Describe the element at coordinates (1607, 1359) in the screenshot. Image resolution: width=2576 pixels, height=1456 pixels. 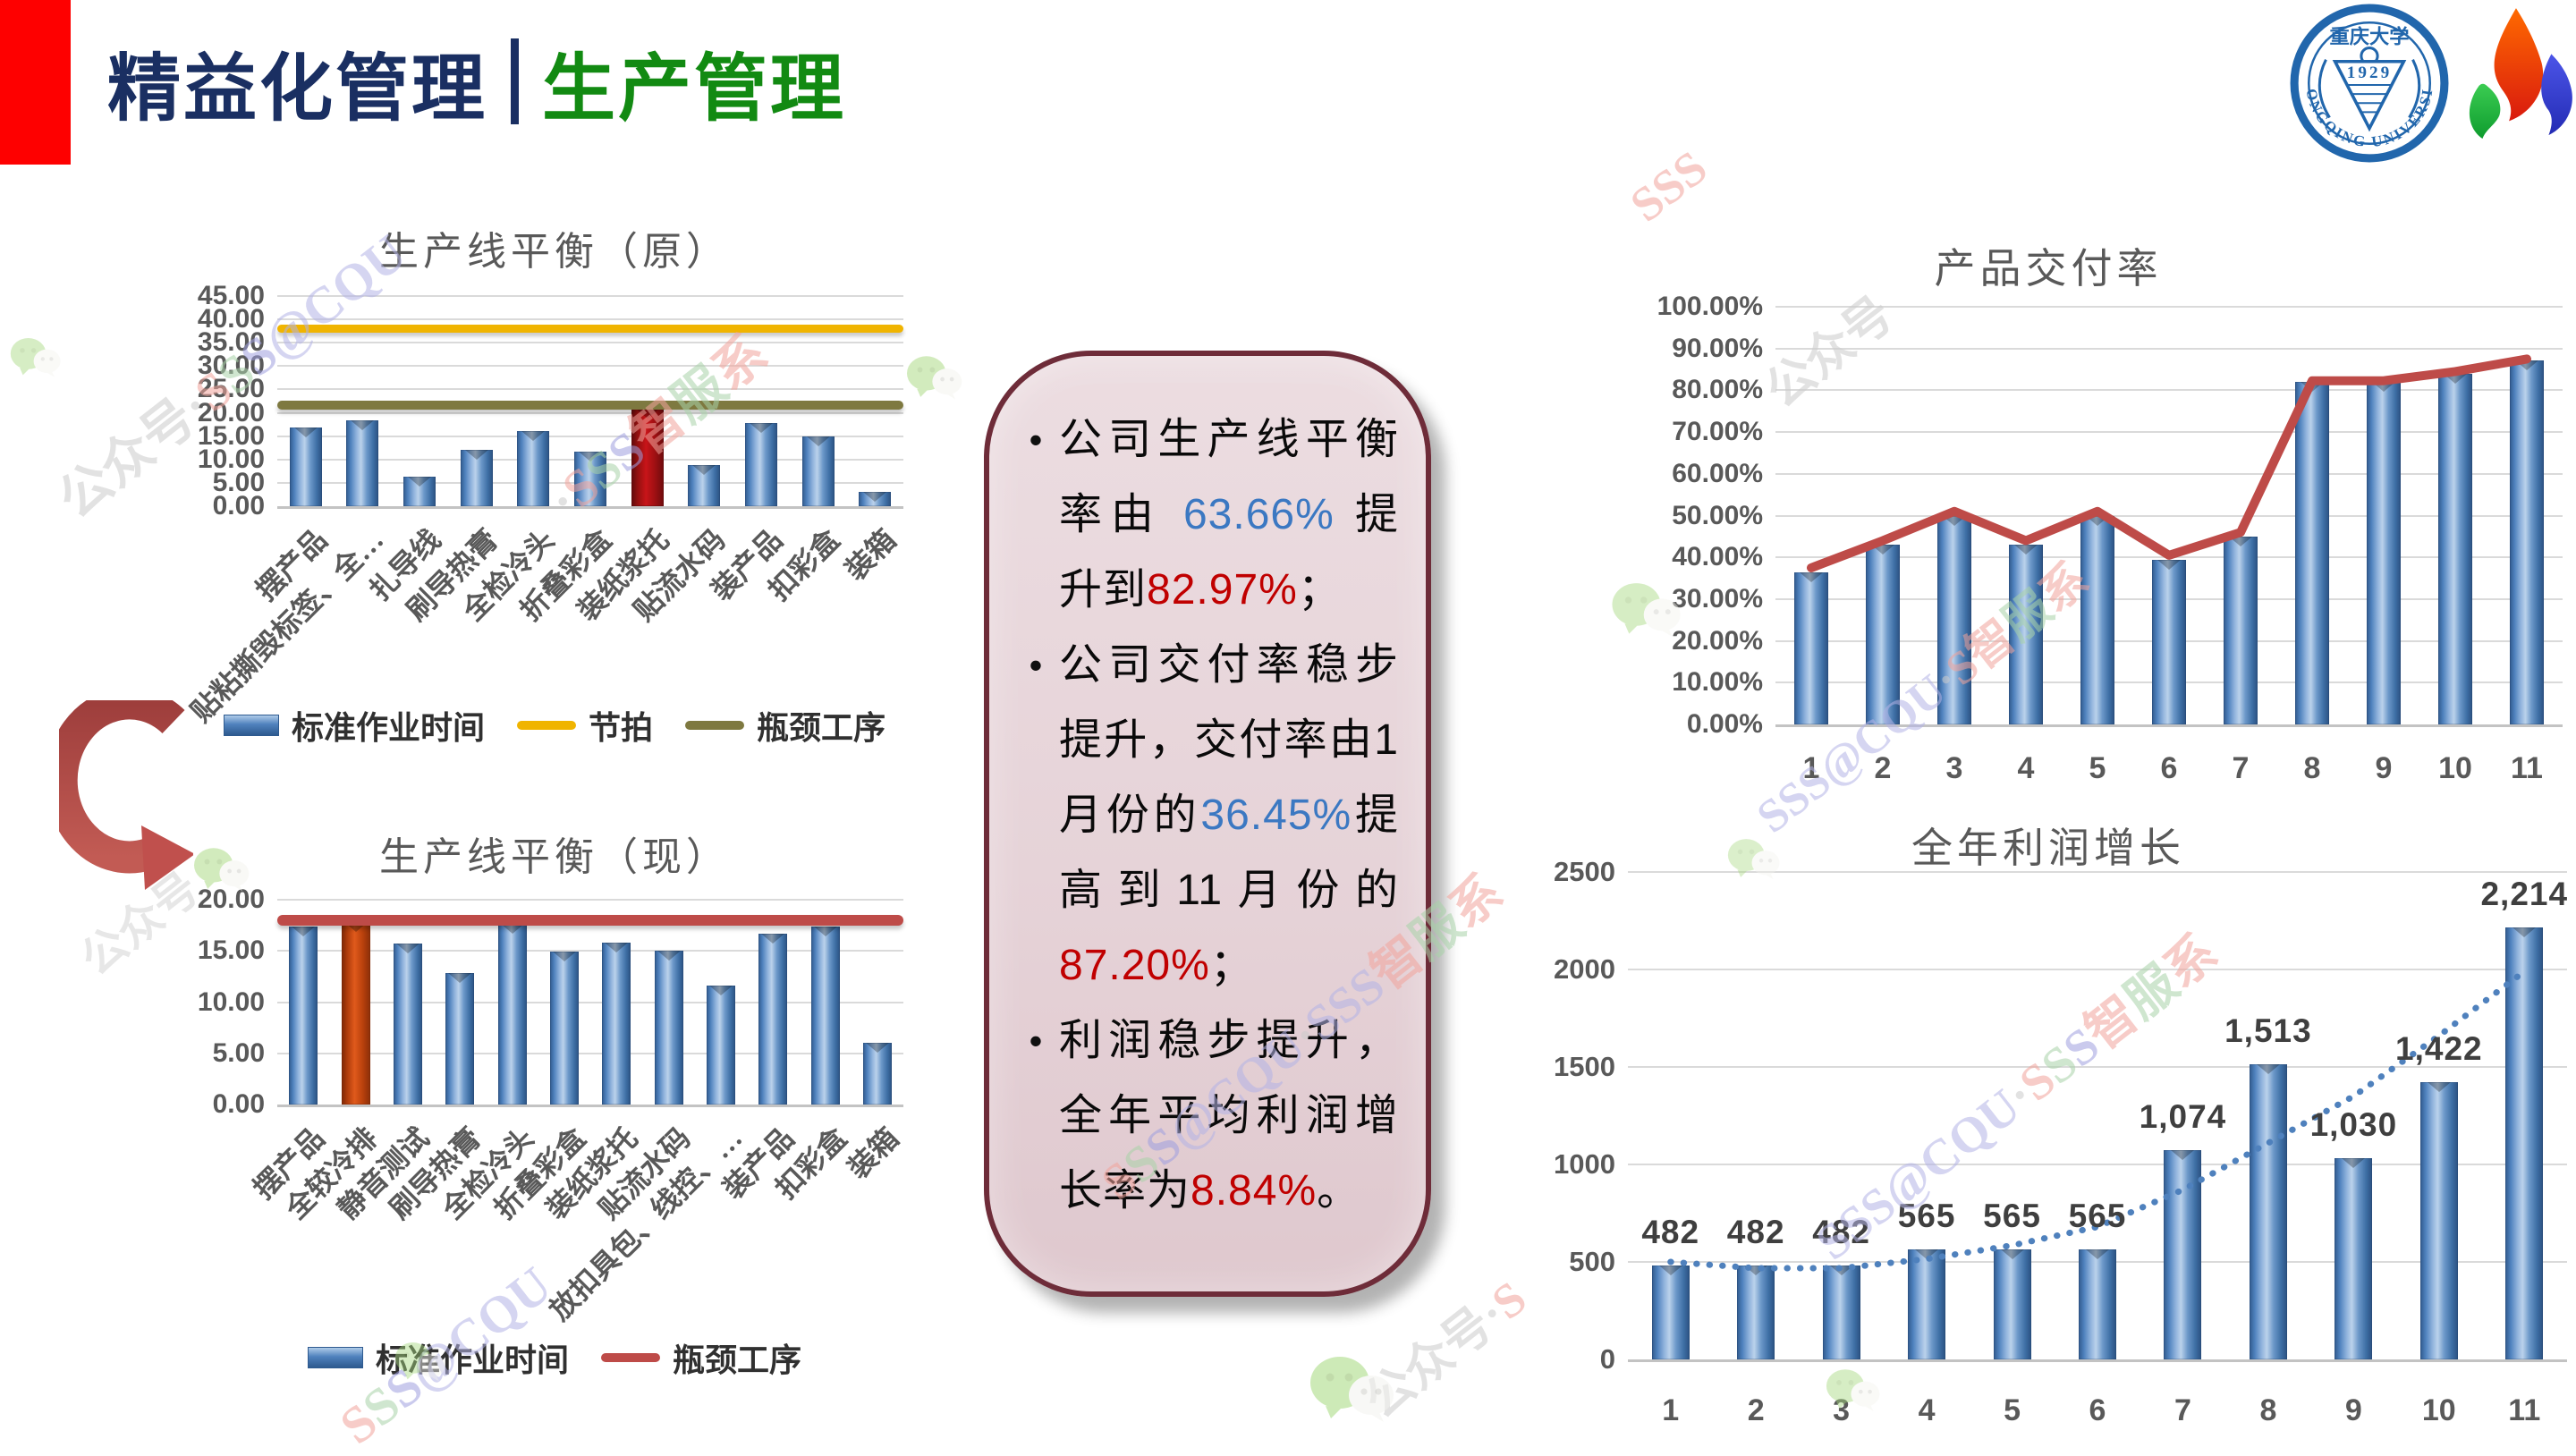
I see `y-axis-label: 0` at that location.